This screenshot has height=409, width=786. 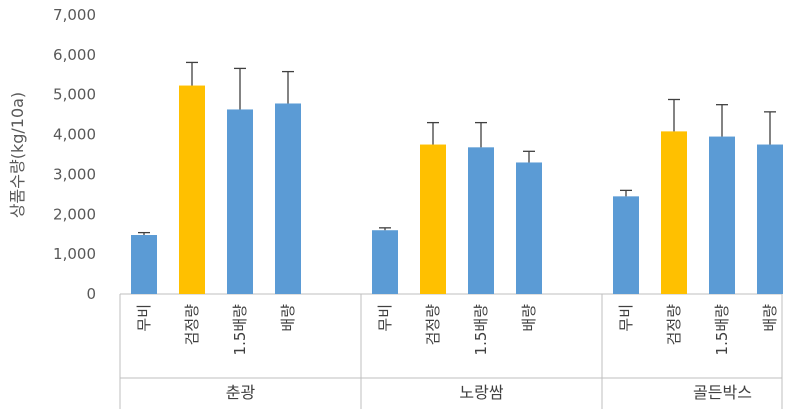 I want to click on group-labels: 춘광 노랑쌈 골든박스, so click(x=489, y=392).